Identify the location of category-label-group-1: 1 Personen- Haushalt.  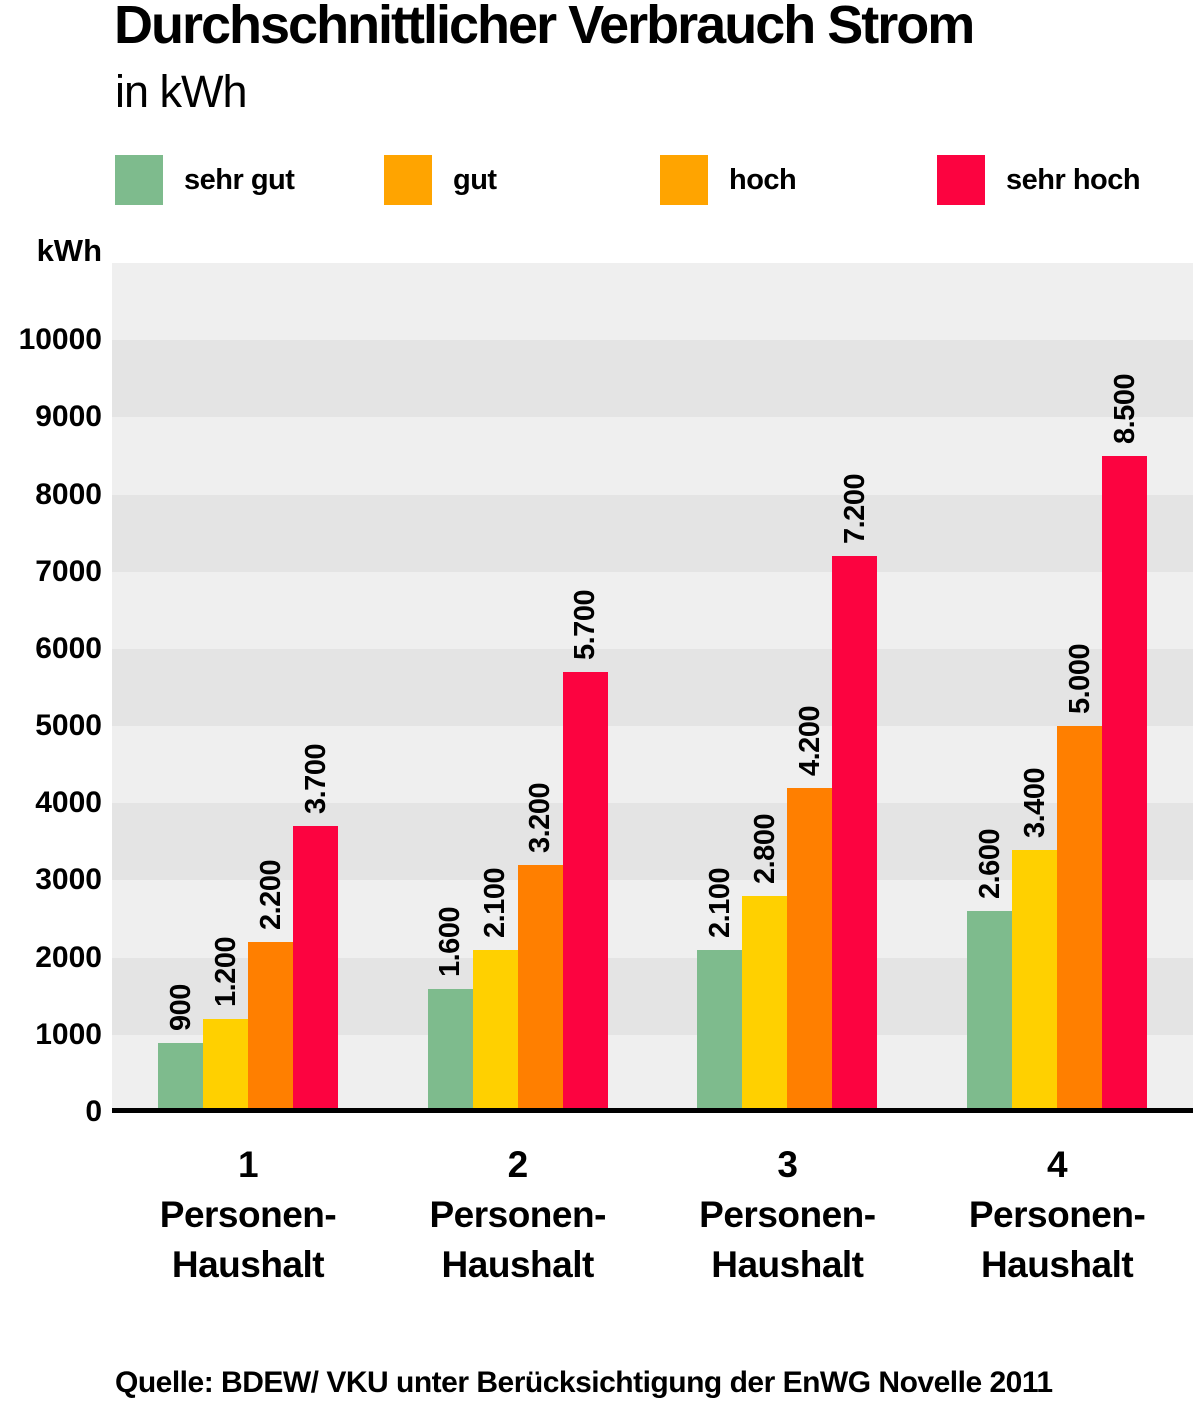
(248, 1215).